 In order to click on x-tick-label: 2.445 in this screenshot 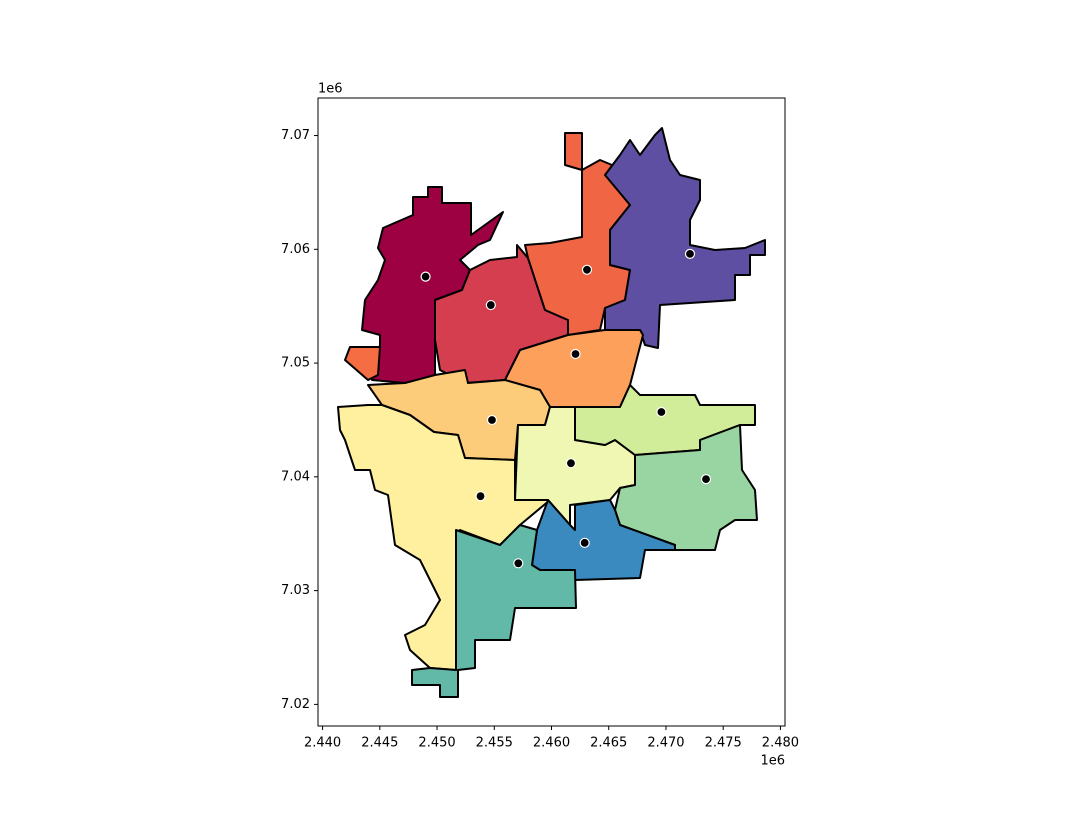, I will do `click(379, 743)`.